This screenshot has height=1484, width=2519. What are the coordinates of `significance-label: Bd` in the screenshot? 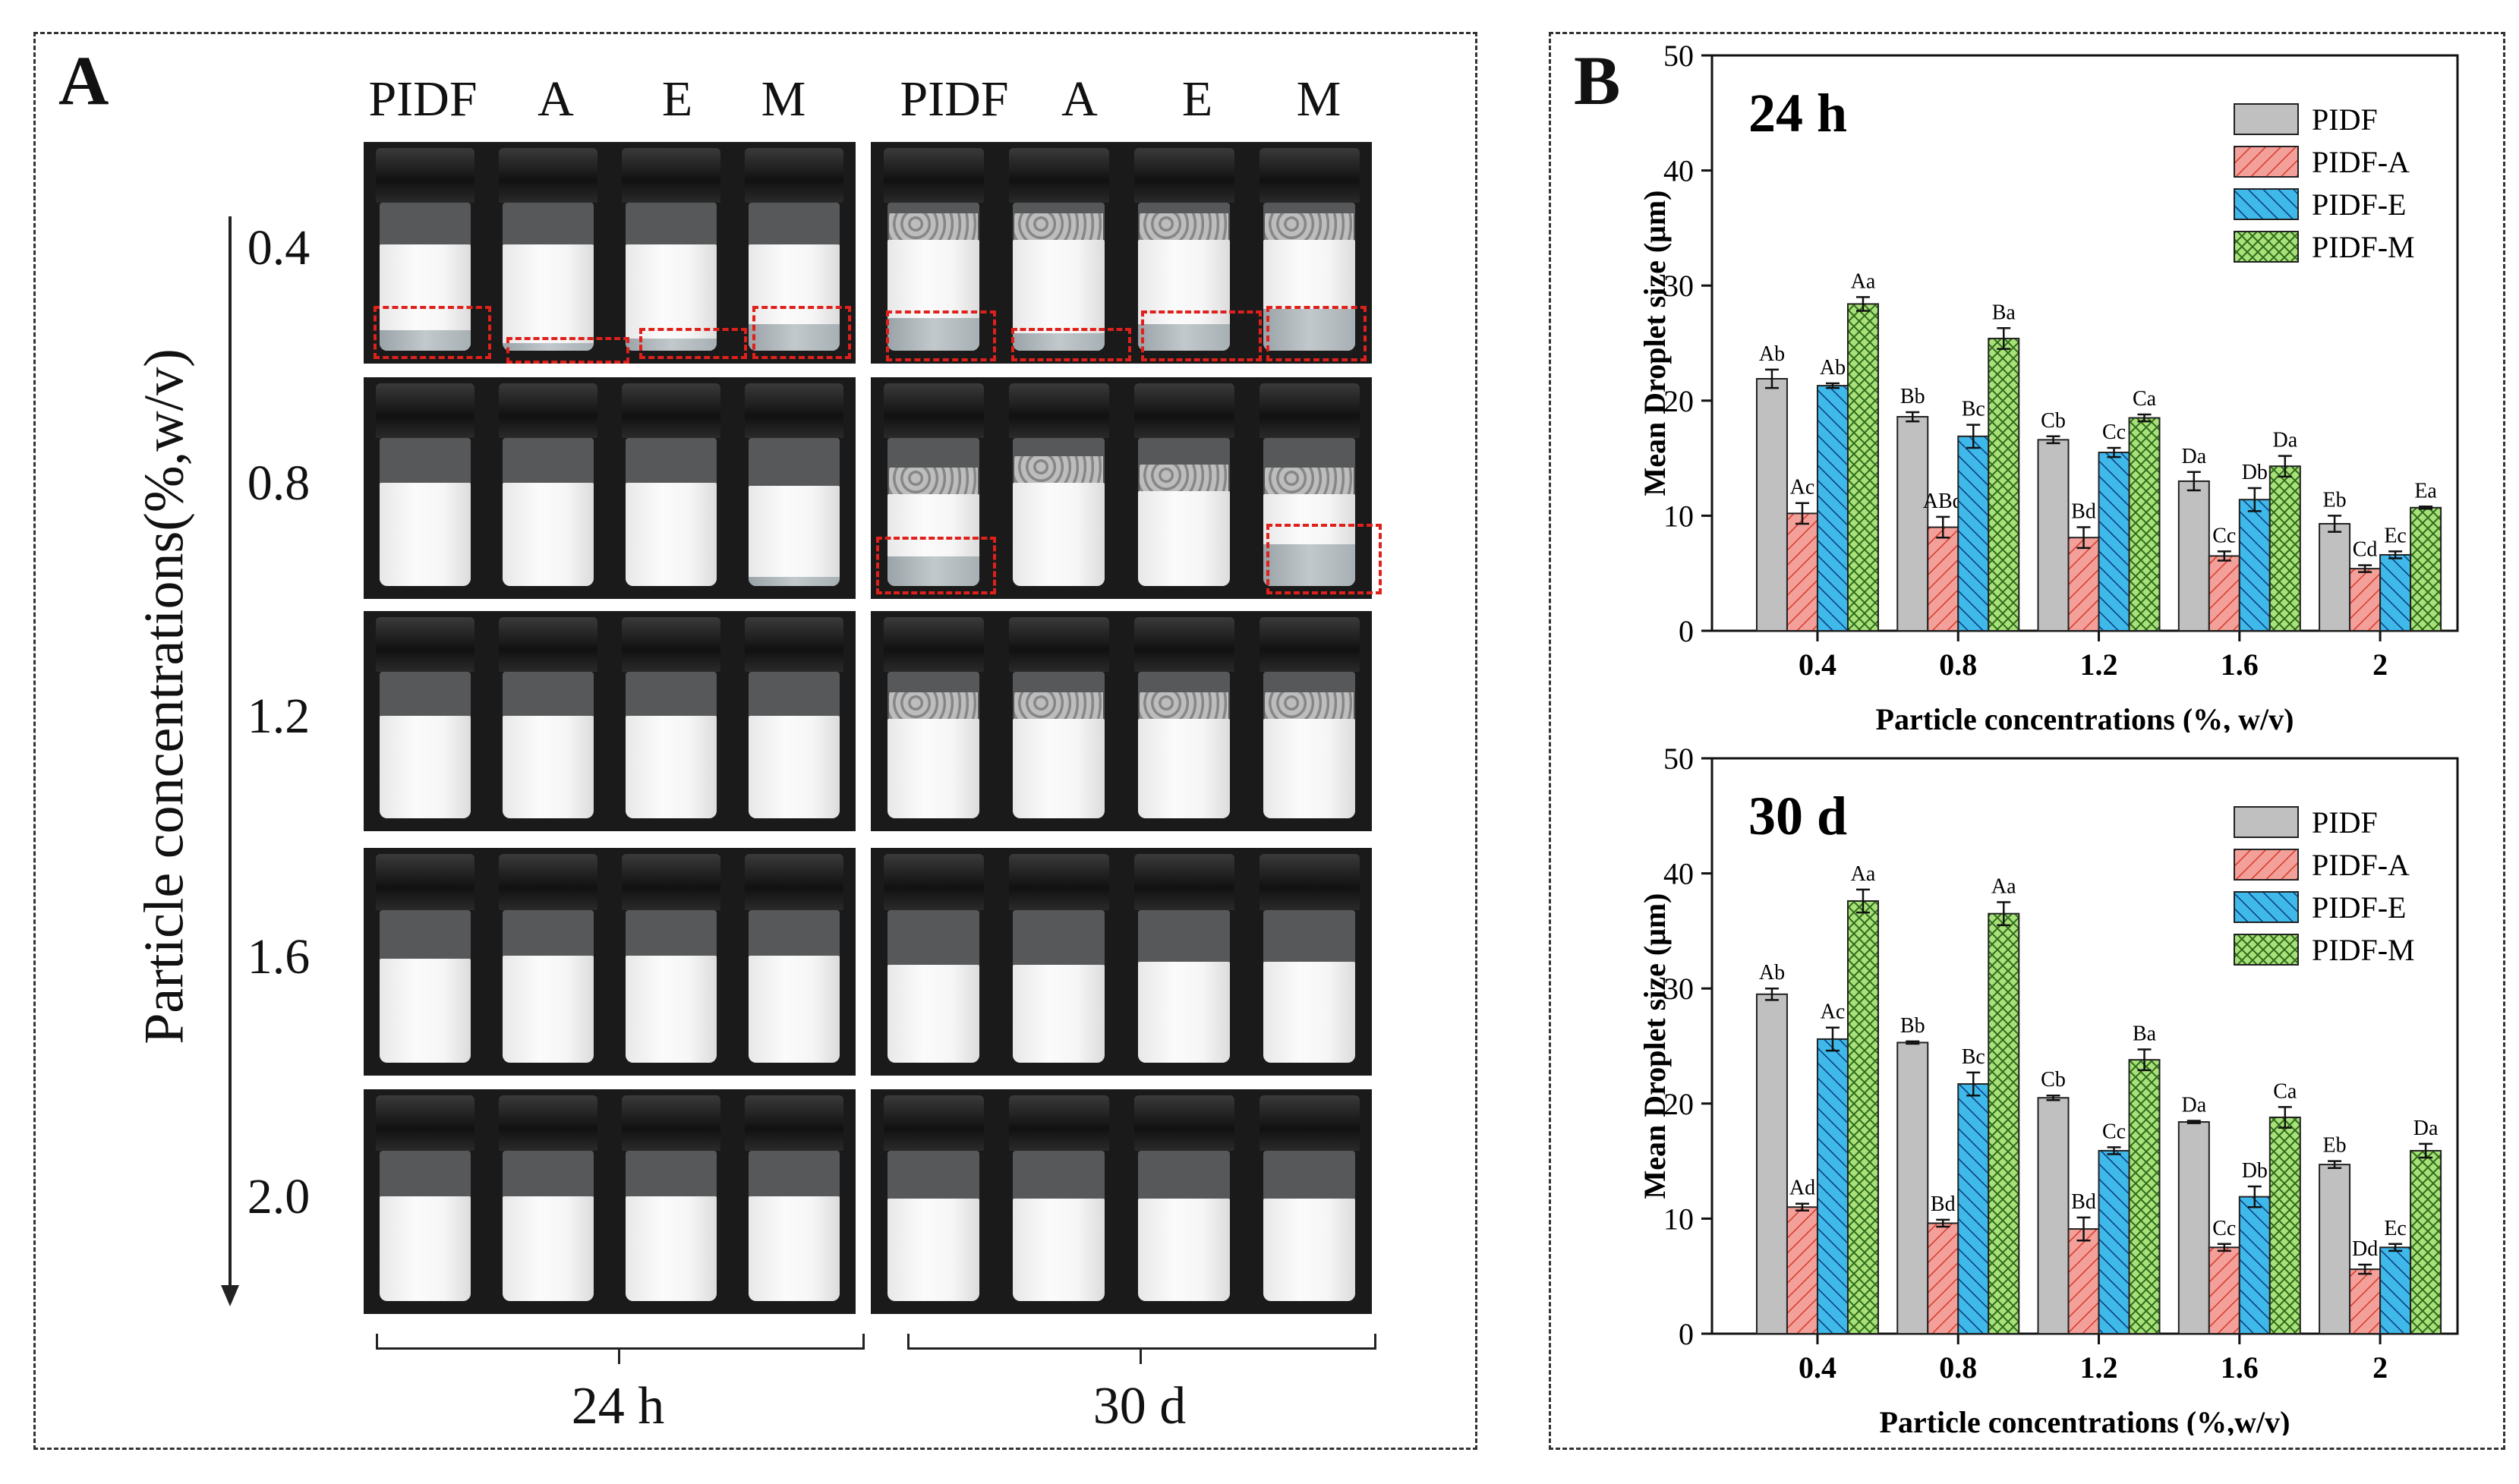 It's located at (2083, 512).